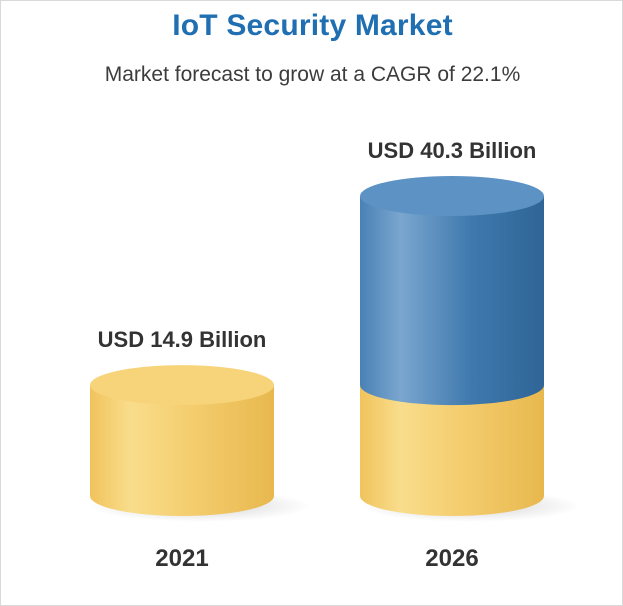 The height and width of the screenshot is (606, 623). What do you see at coordinates (312, 25) in the screenshot?
I see `chart-title: IoT Security Market` at bounding box center [312, 25].